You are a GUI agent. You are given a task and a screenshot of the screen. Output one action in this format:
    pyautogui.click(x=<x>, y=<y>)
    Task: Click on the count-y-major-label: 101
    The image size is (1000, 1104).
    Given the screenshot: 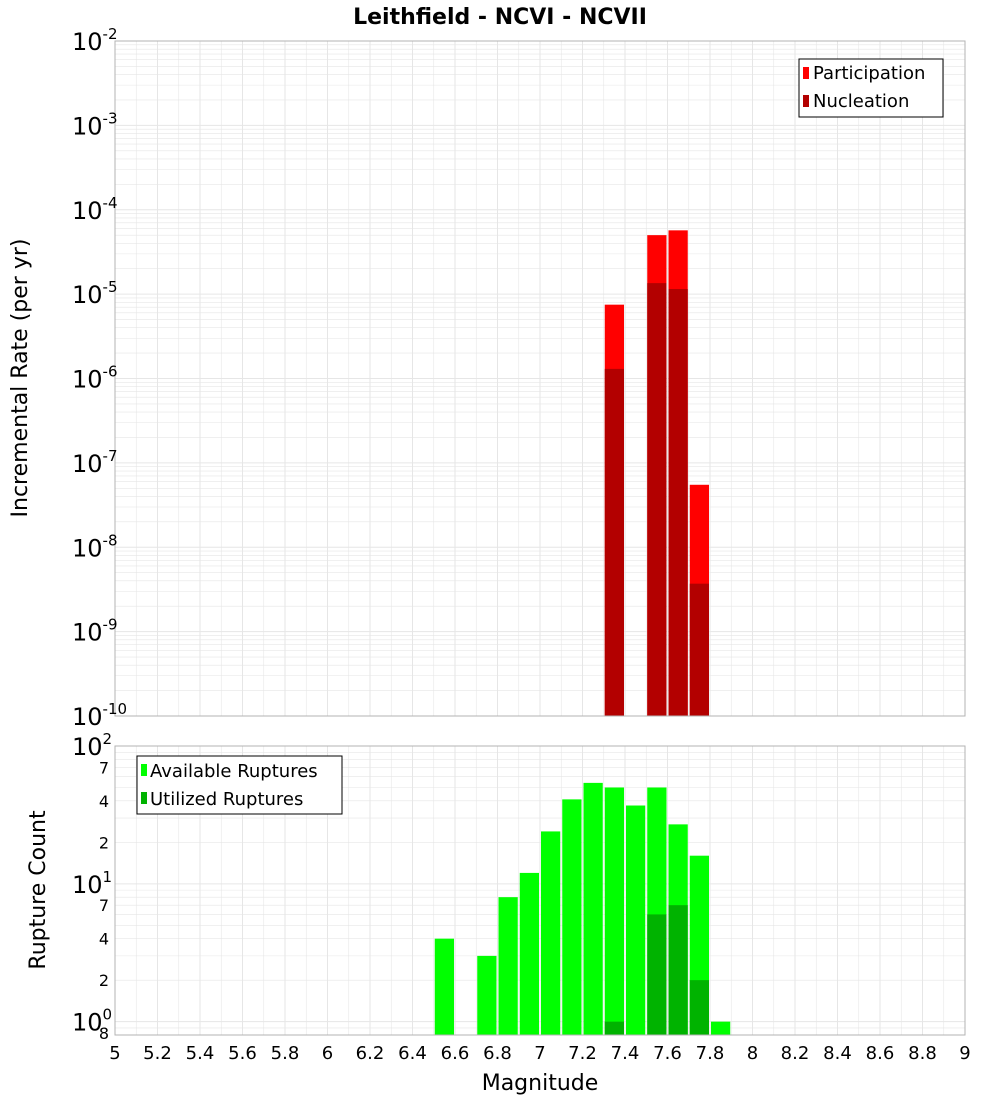 What is the action you would take?
    pyautogui.click(x=92, y=883)
    